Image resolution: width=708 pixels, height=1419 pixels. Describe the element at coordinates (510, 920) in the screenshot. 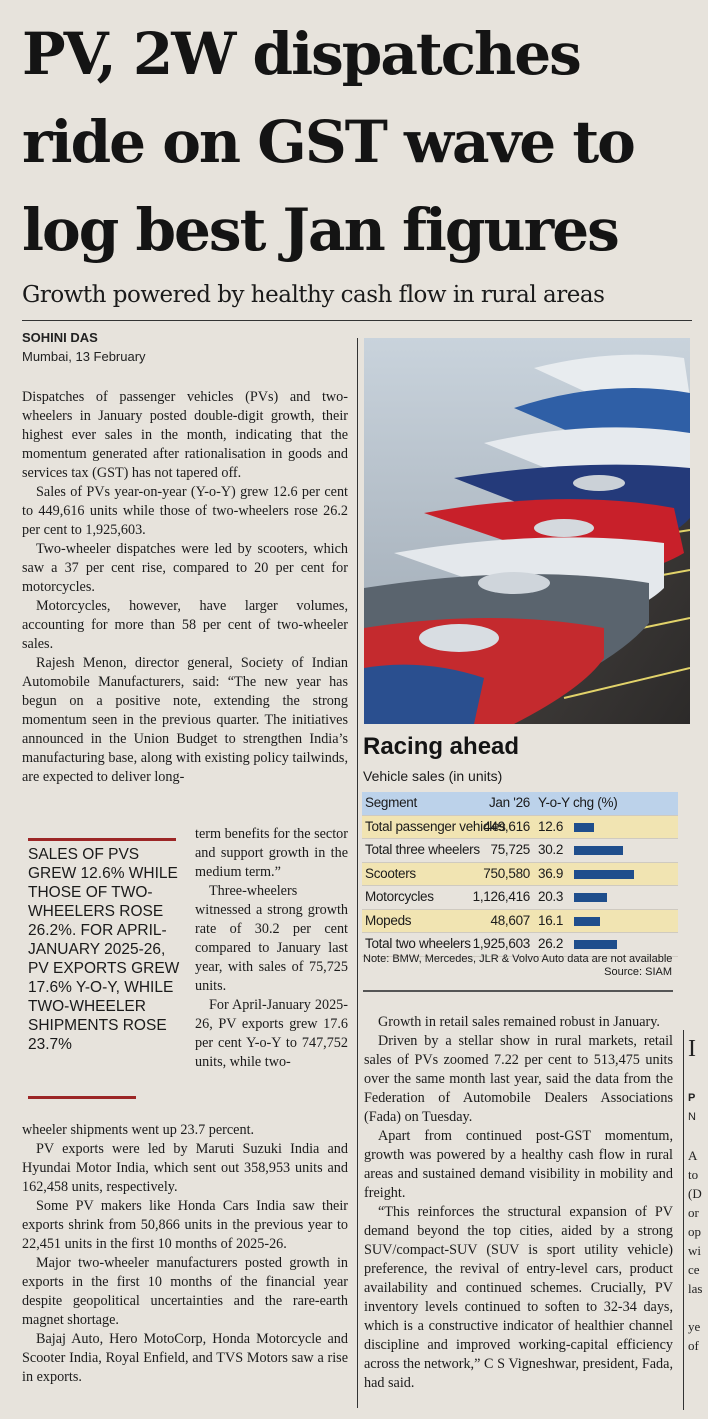

I see `sales-value: 48,607` at that location.